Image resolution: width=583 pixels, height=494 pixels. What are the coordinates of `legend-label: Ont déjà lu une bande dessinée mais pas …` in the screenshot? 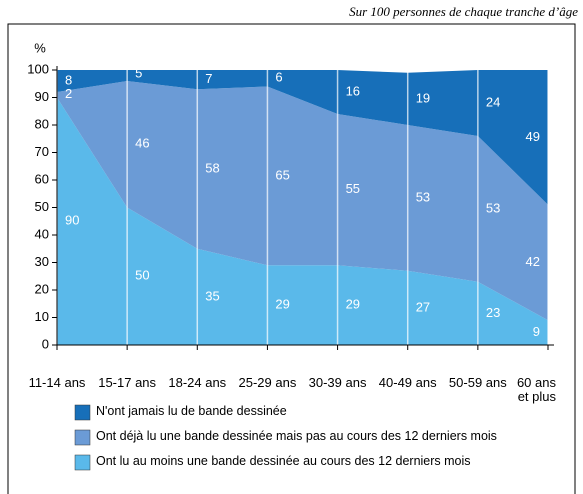 It's located at (296, 436).